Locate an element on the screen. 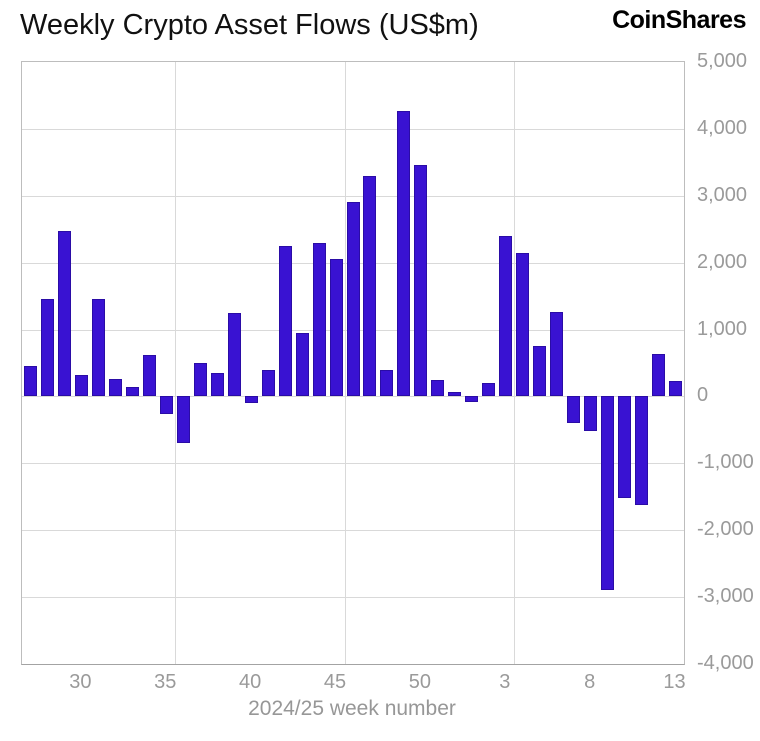 The image size is (760, 741). y-tick-label: 1,000 is located at coordinates (722, 328).